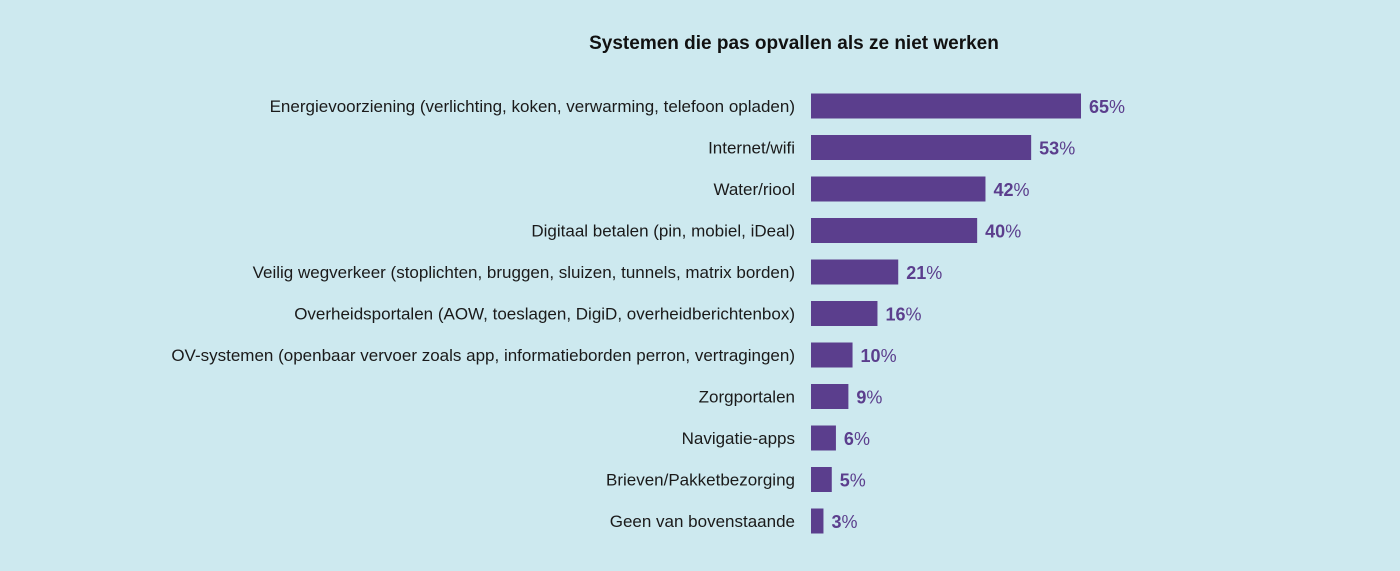  I want to click on value-label: 6%, so click(857, 439).